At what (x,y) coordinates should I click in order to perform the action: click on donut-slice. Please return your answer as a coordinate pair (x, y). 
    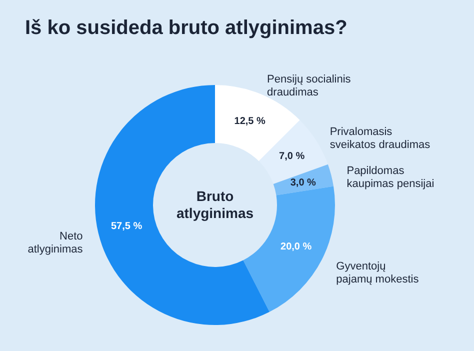
    Looking at the image, I should click on (303, 180).